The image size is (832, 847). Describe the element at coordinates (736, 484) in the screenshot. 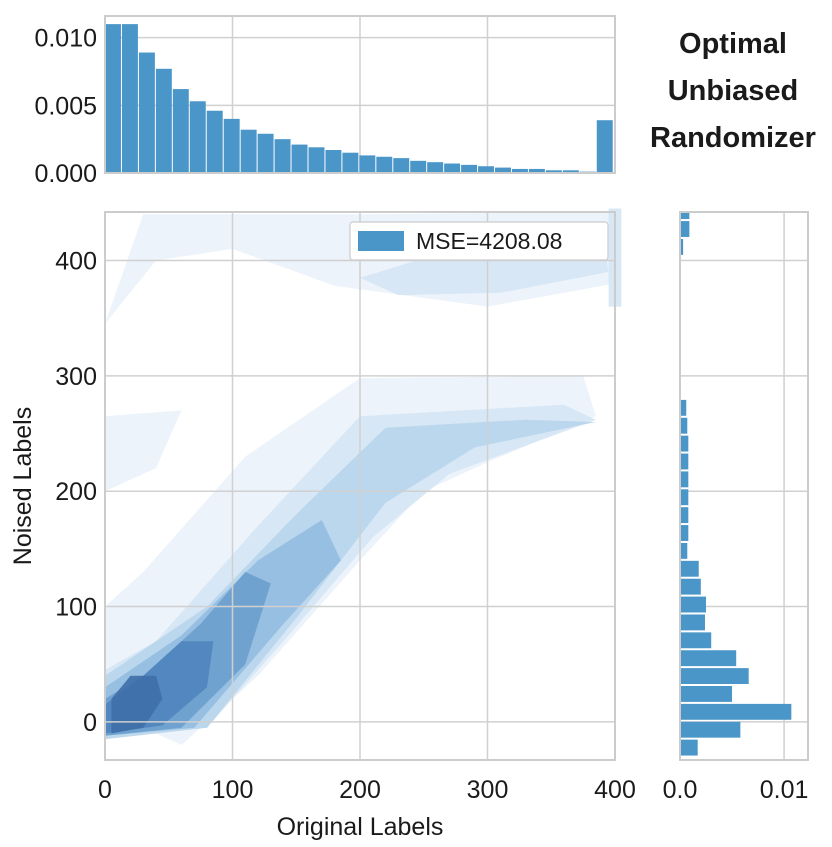

I see `right-bars` at that location.